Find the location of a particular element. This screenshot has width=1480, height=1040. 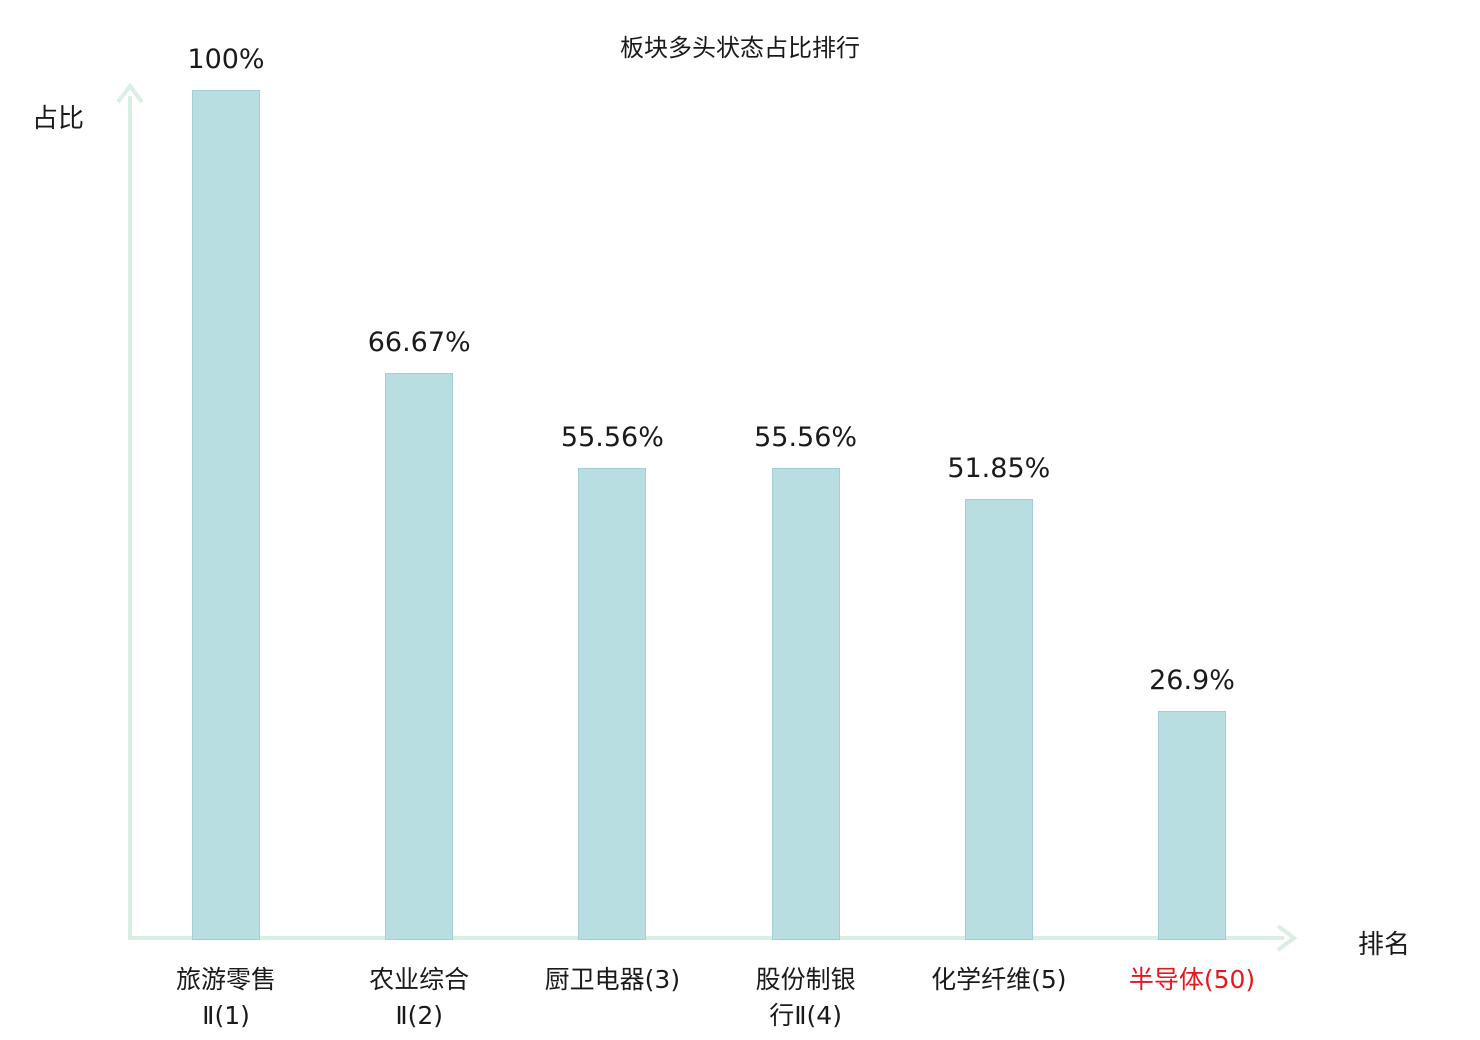

chart-title: 板块多头状态占比排行 is located at coordinates (740, 48).